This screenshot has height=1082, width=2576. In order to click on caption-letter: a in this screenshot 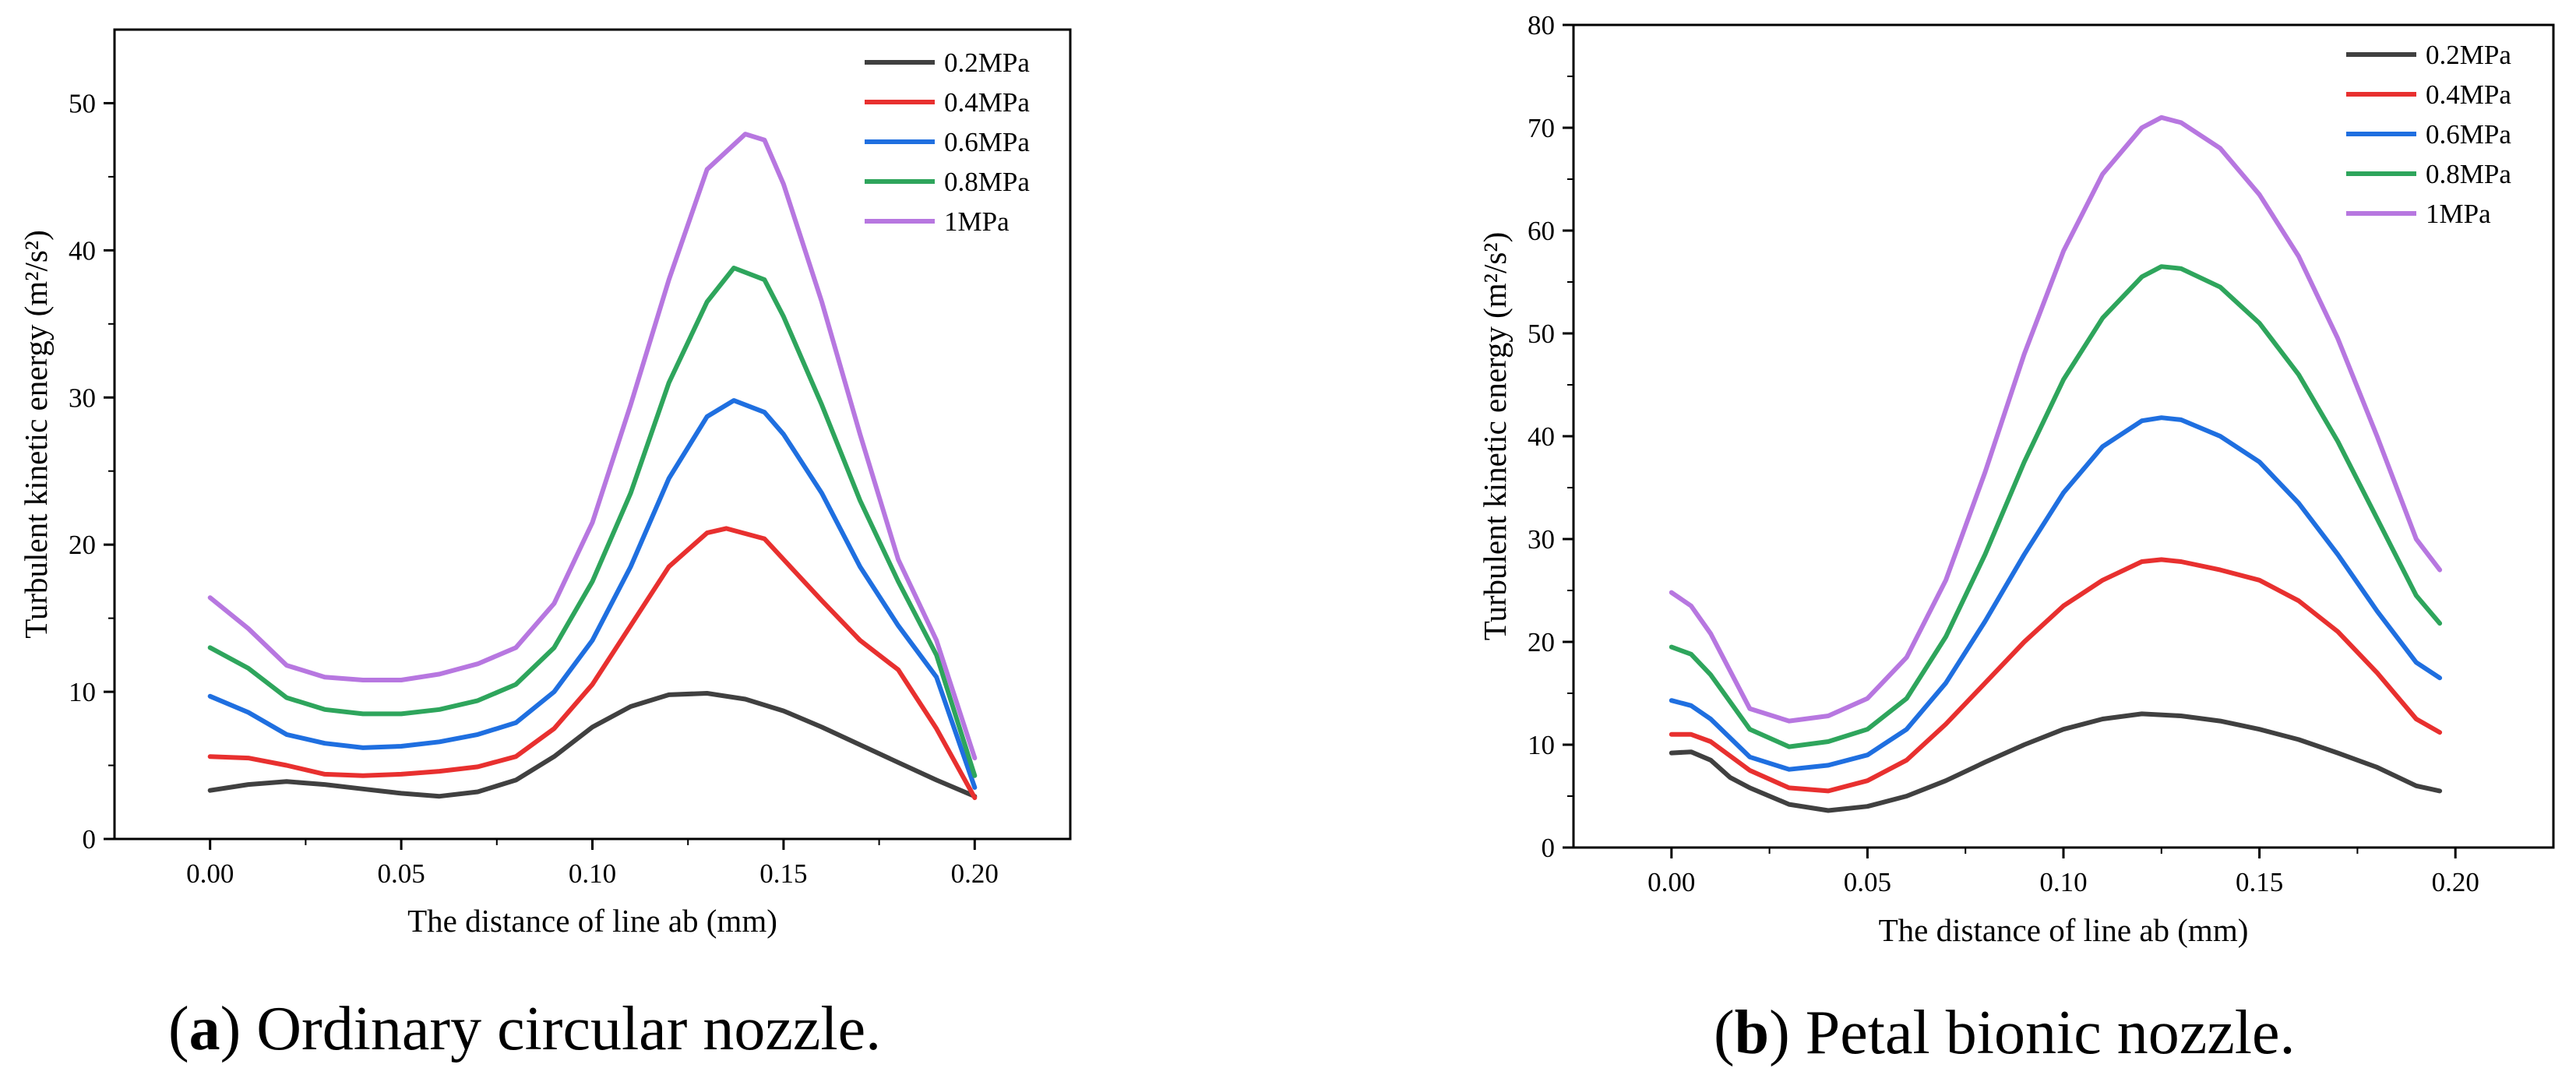, I will do `click(205, 1029)`.